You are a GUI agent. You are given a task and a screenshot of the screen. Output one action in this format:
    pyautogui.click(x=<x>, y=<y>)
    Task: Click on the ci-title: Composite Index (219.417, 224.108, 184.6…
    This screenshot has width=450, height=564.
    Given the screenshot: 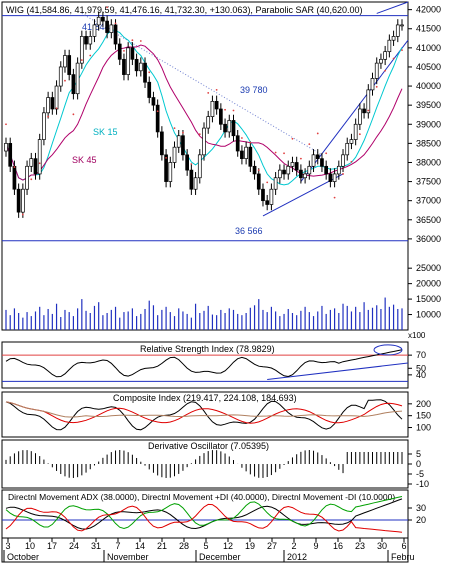 What is the action you would take?
    pyautogui.click(x=205, y=398)
    